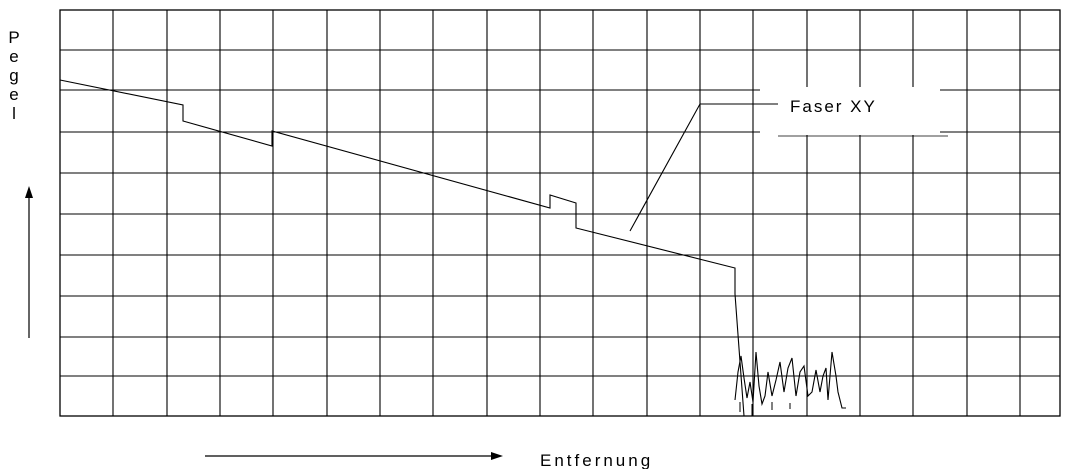  I want to click on y-axis-label-letter: l, so click(14, 113).